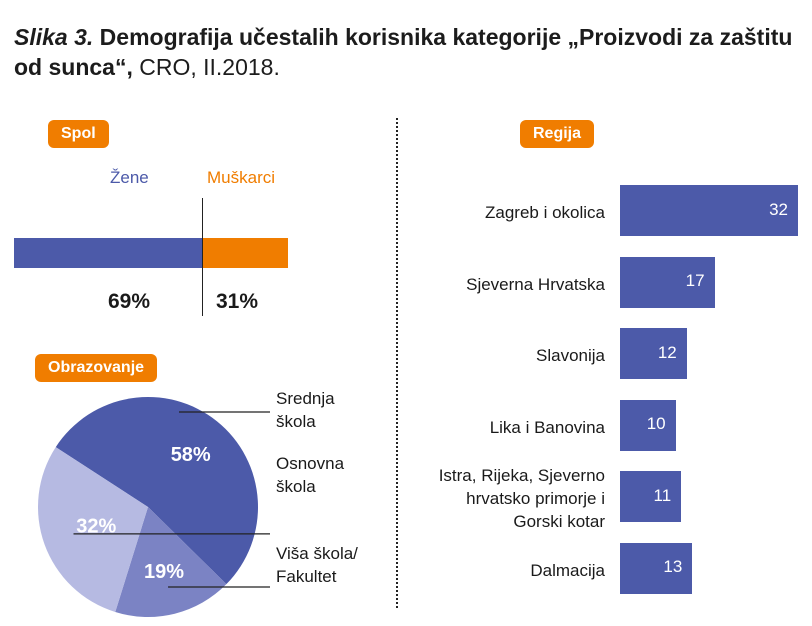 Image resolution: width=812 pixels, height=626 pixels. What do you see at coordinates (78, 134) in the screenshot?
I see `section-pill-gender: Spol` at bounding box center [78, 134].